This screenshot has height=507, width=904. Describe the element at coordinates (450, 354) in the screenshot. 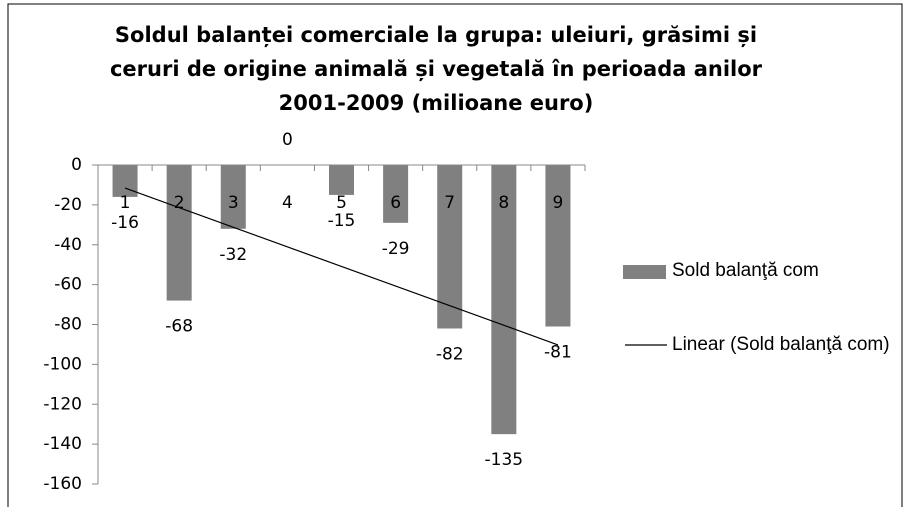

I see `data-label: -82` at that location.